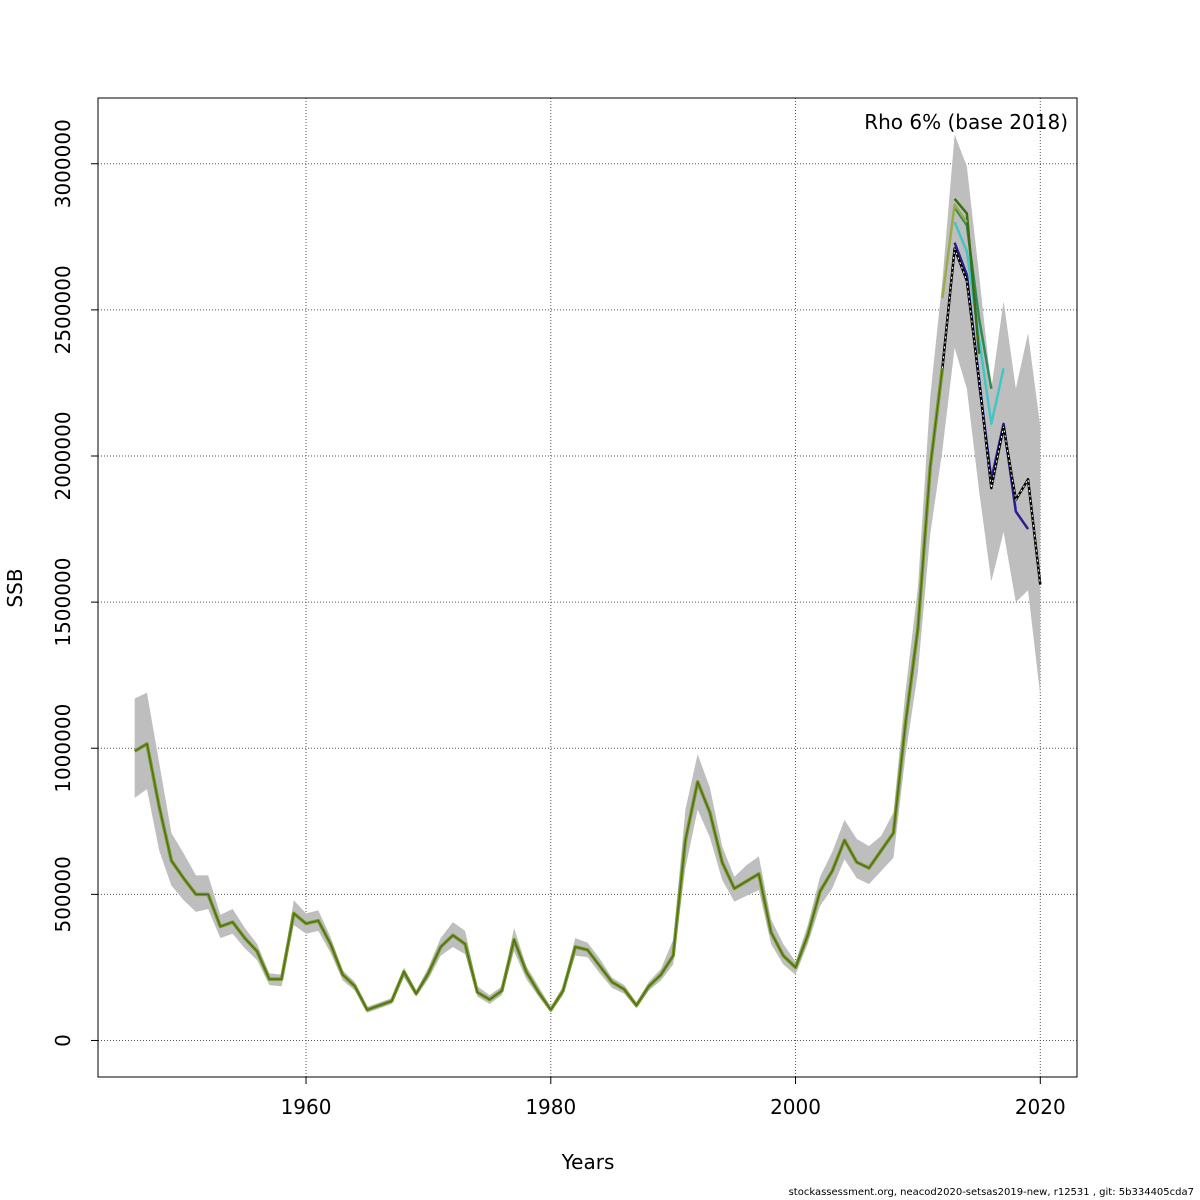 This screenshot has width=1200, height=1200. Describe the element at coordinates (63, 602) in the screenshot. I see `y-tick-label: 1500000` at that location.